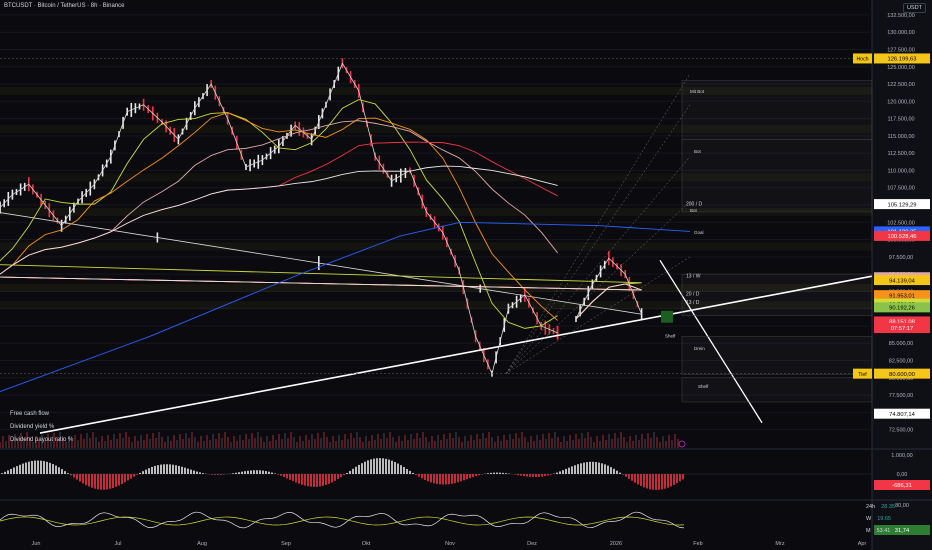 Image resolution: width=932 pixels, height=550 pixels. I want to click on stat-value: 28.35, so click(888, 507).